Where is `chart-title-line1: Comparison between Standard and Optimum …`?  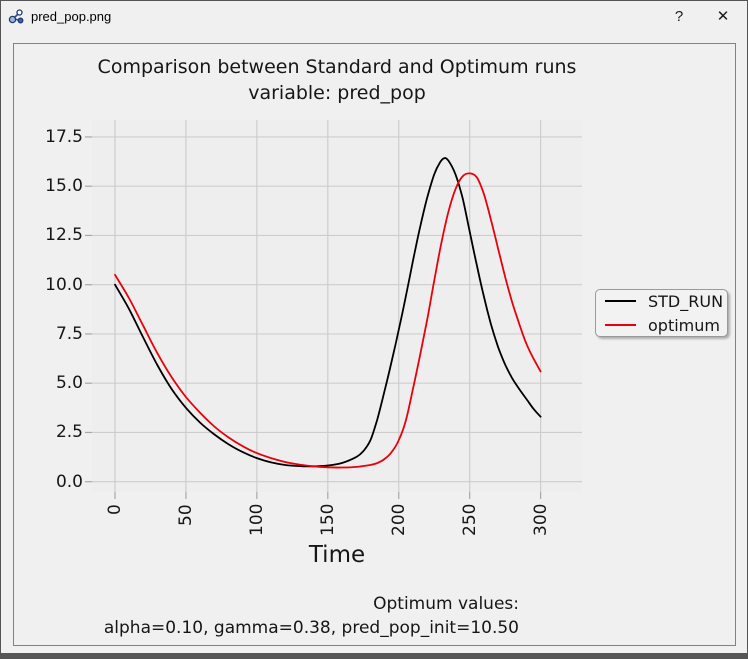
chart-title-line1: Comparison between Standard and Optimum … is located at coordinates (337, 67).